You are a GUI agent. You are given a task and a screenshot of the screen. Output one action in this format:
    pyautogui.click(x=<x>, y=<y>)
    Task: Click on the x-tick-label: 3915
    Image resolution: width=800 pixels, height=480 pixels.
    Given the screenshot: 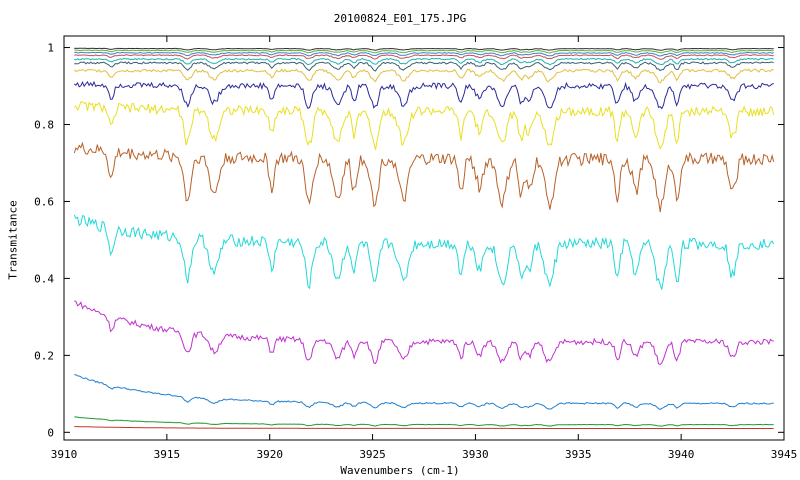 What is the action you would take?
    pyautogui.click(x=167, y=454)
    